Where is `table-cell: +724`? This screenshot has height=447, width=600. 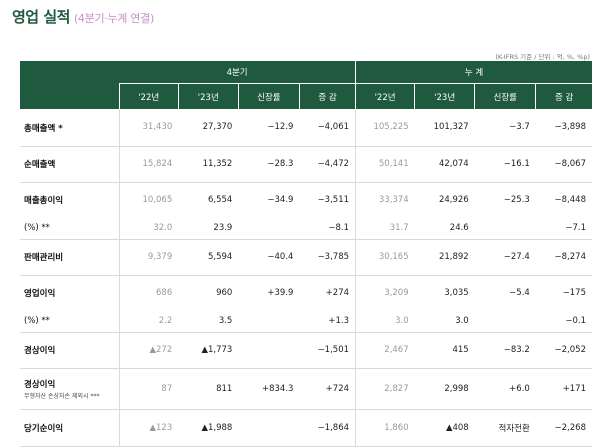
table-cell: +724 is located at coordinates (327, 389).